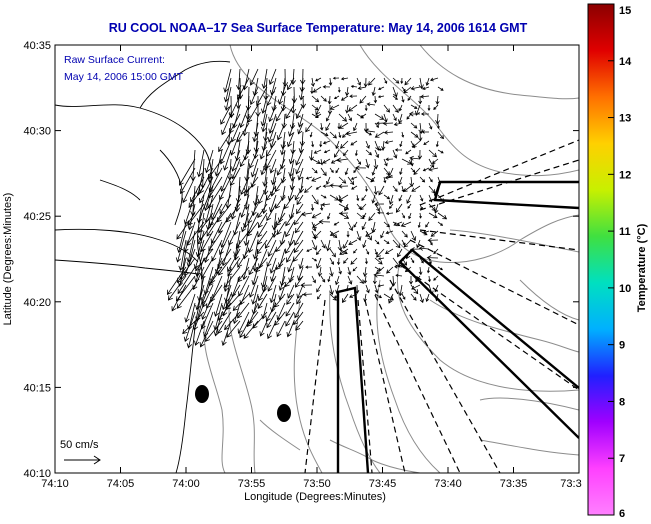 This screenshot has height=524, width=651. Describe the element at coordinates (79, 445) in the screenshot. I see `scale-label: 50 cm/s` at that location.